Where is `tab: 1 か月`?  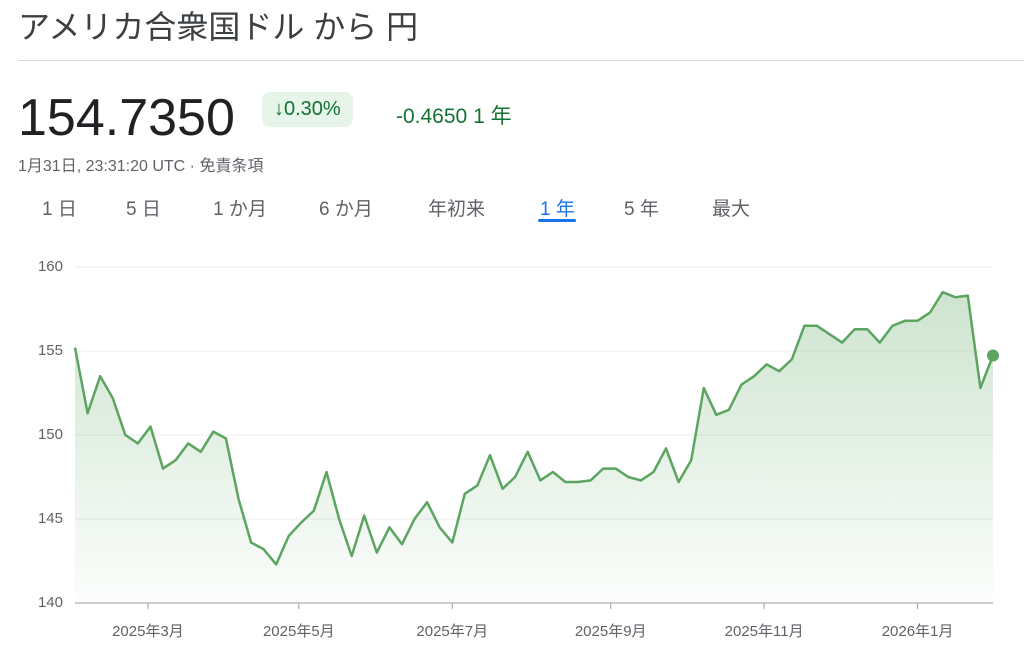
tab: 1 か月 is located at coordinates (240, 209).